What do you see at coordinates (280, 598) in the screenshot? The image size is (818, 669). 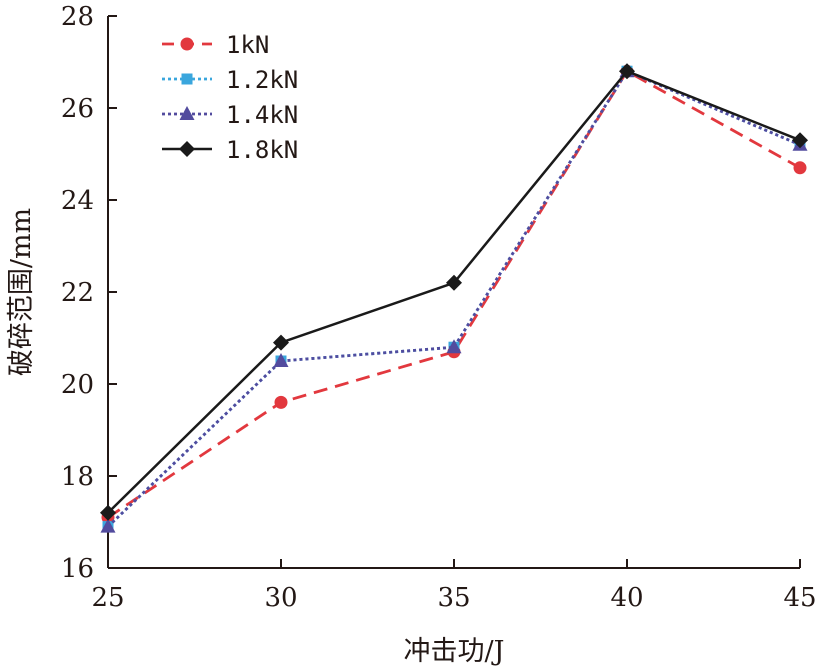 I see `x-tick-label: 30` at bounding box center [280, 598].